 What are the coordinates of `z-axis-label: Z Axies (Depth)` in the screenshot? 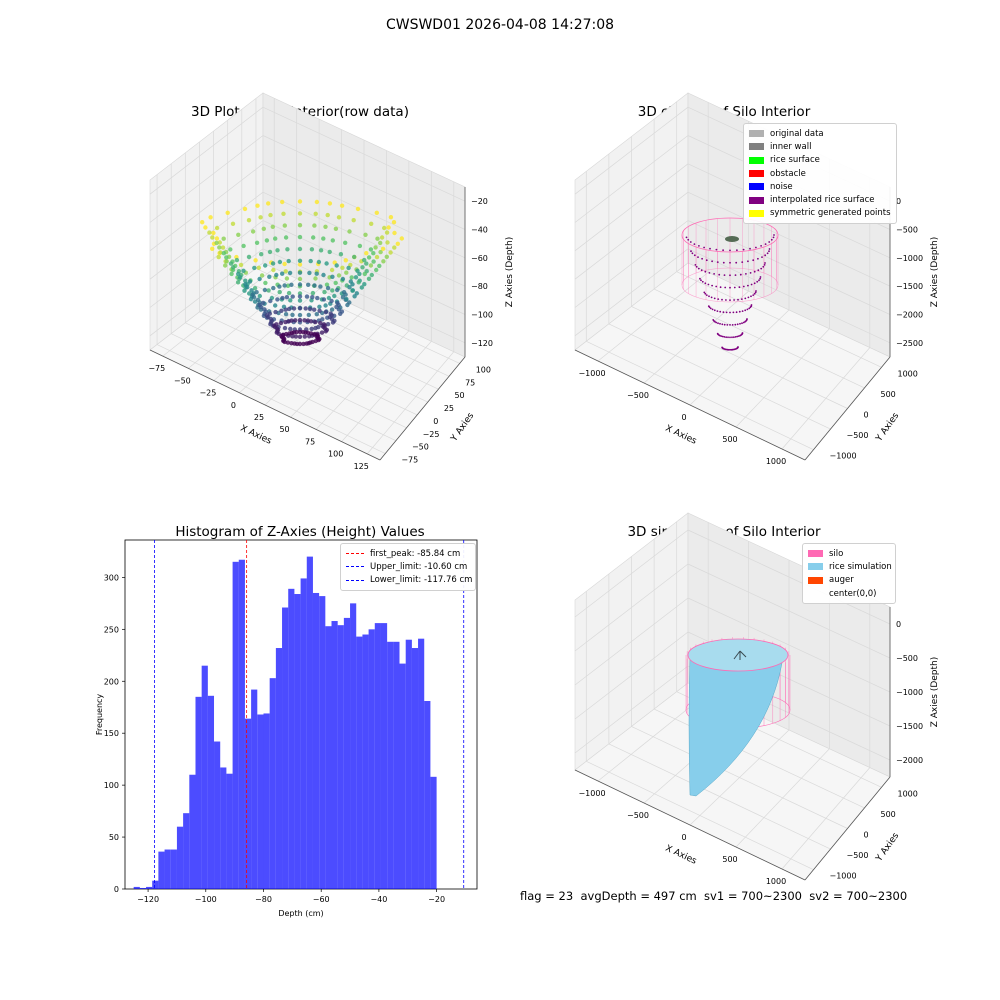 It's located at (935, 272).